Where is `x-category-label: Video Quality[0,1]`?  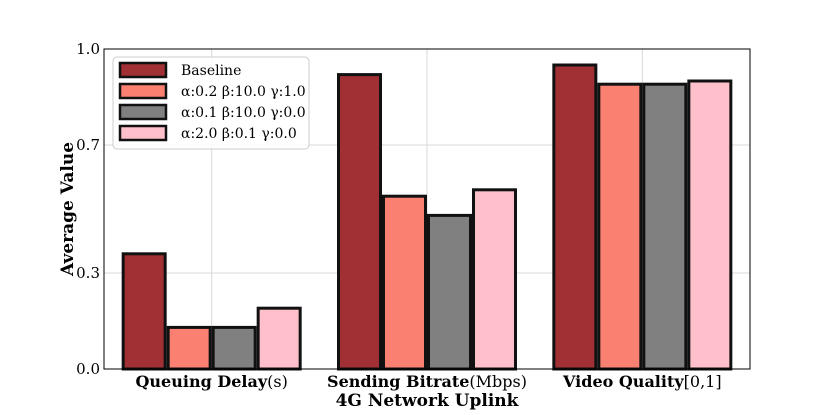
x-category-label: Video Quality[0,1] is located at coordinates (642, 381).